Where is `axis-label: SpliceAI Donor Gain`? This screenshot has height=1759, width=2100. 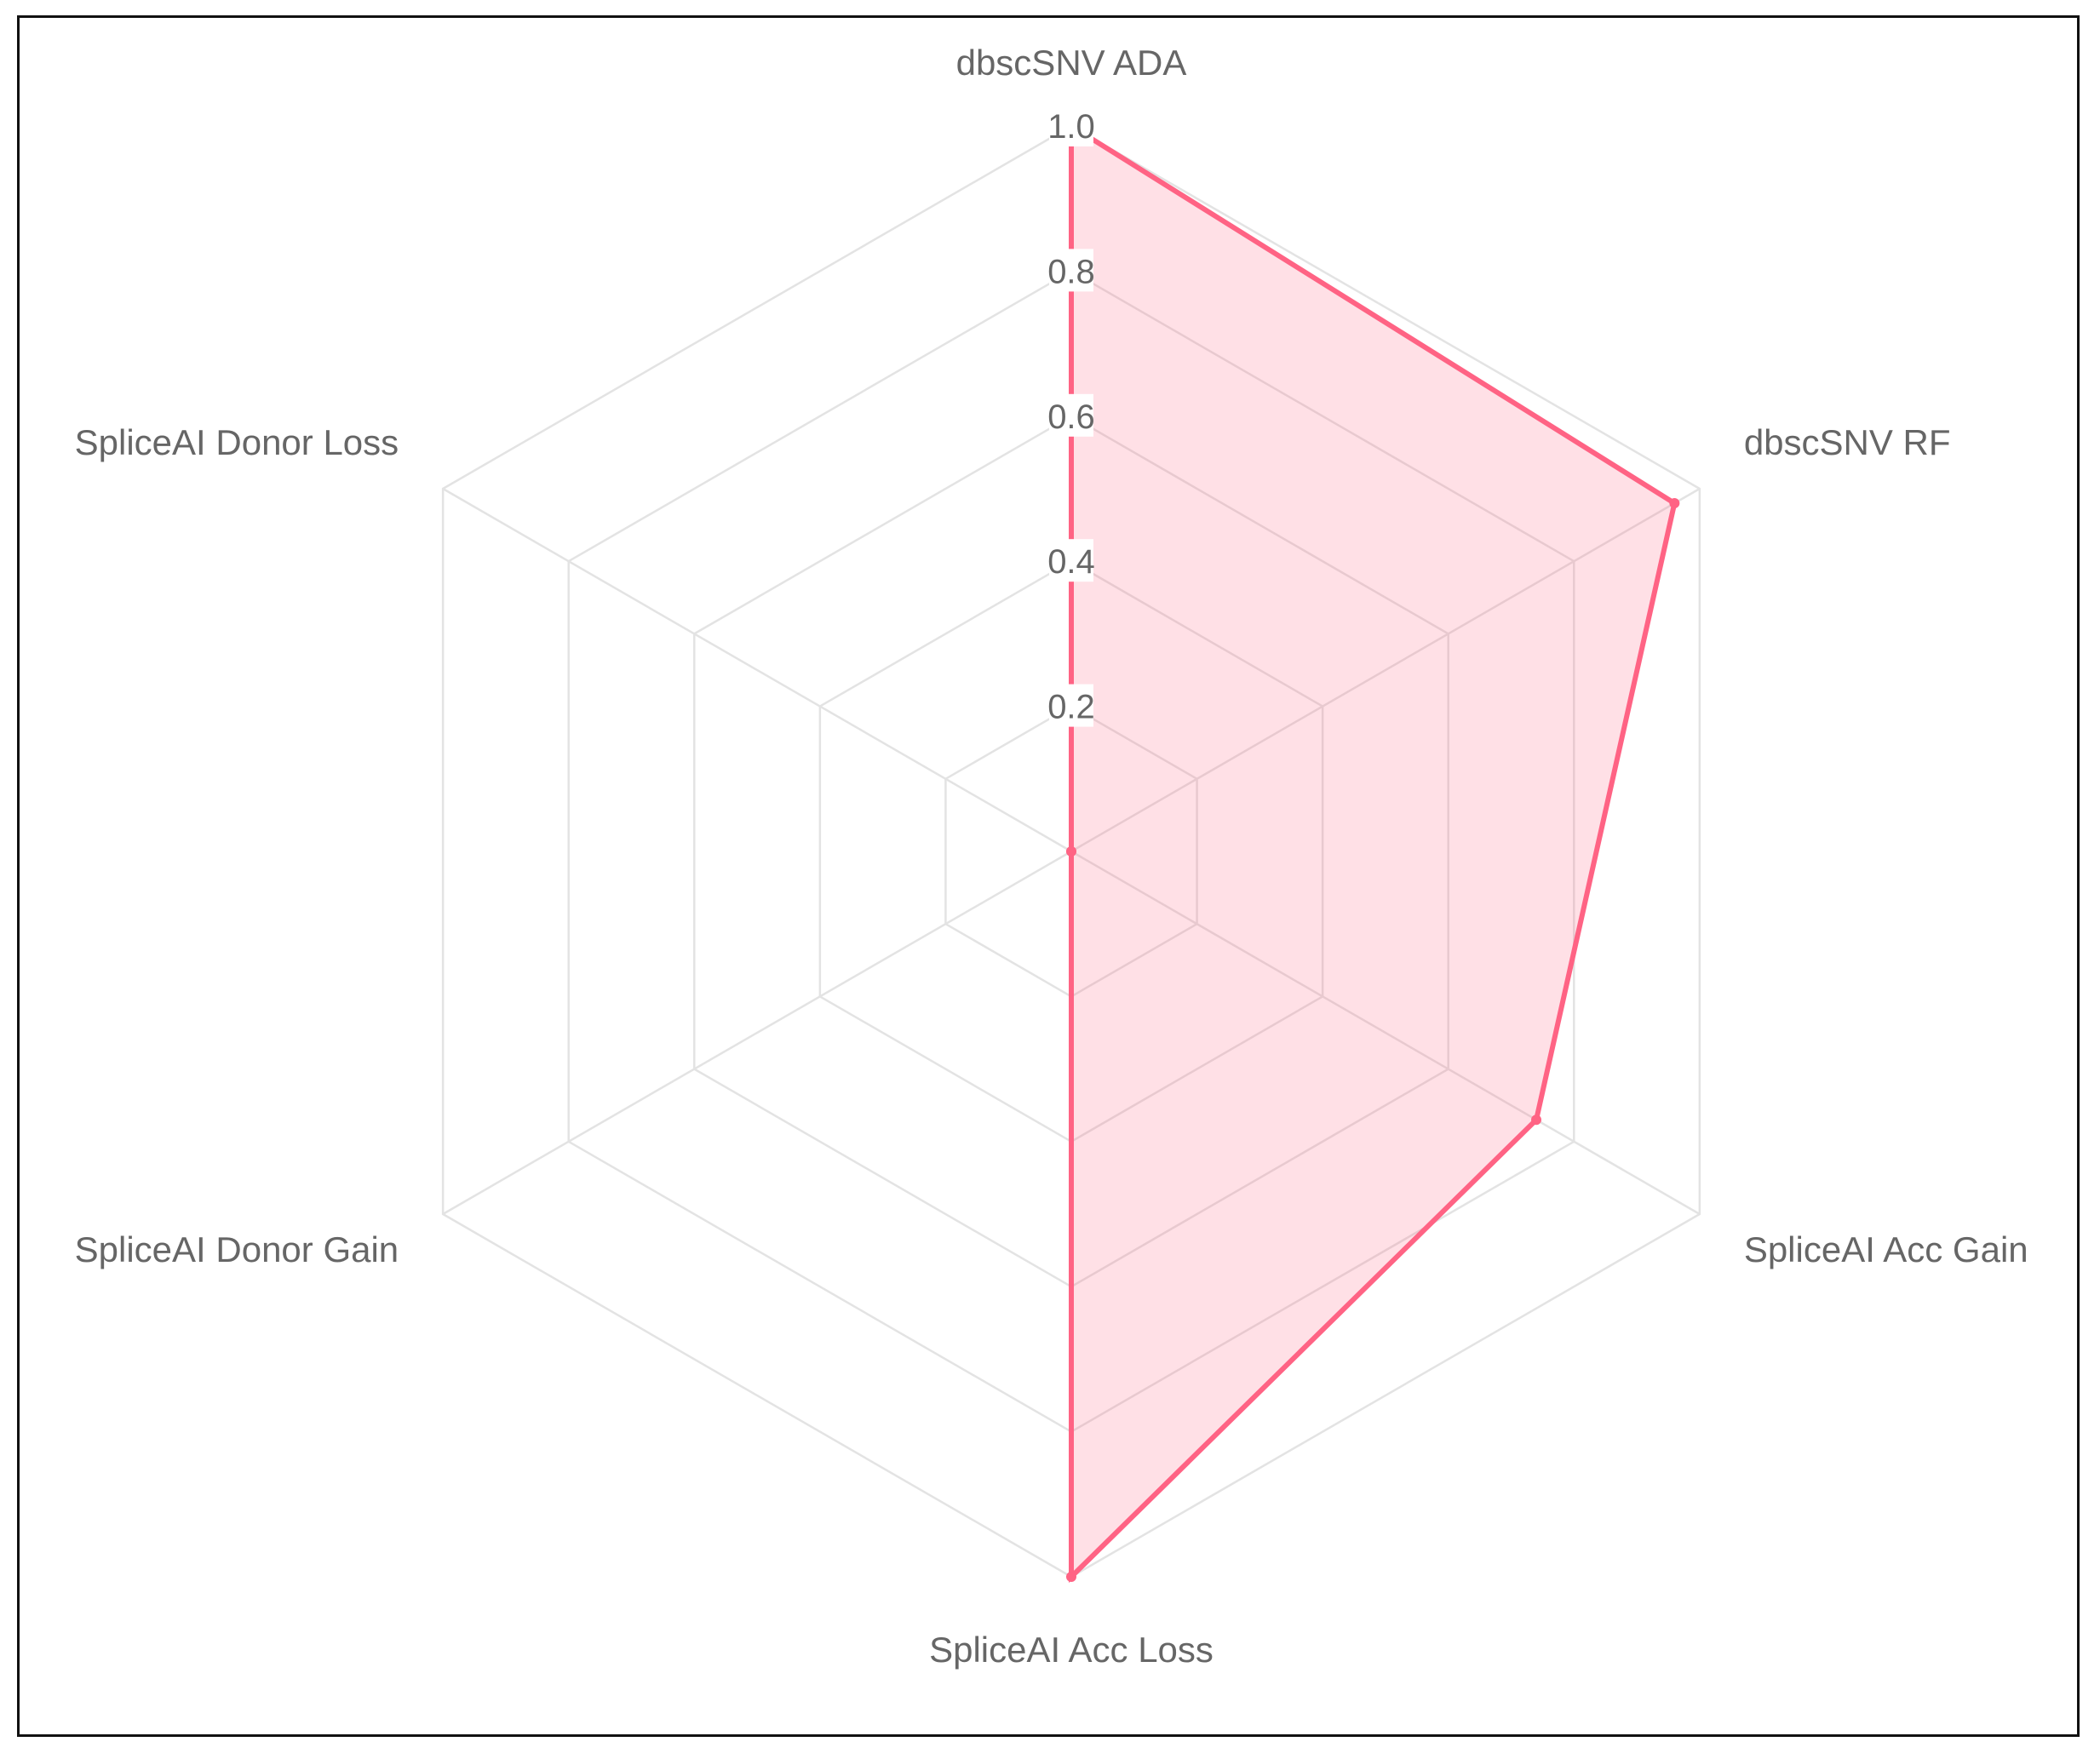
axis-label: SpliceAI Donor Gain is located at coordinates (237, 1249).